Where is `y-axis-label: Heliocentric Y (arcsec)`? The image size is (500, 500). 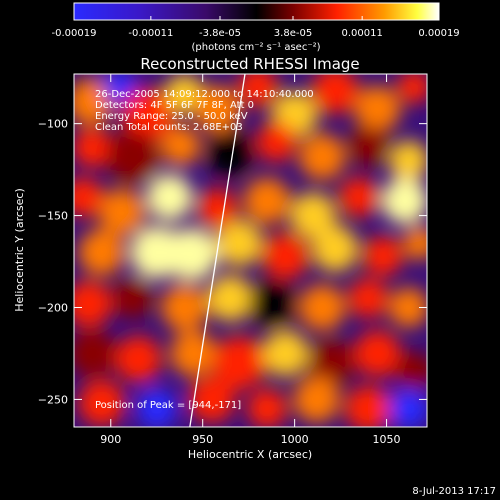 y-axis-label: Heliocentric Y (arcsec) is located at coordinates (19, 250).